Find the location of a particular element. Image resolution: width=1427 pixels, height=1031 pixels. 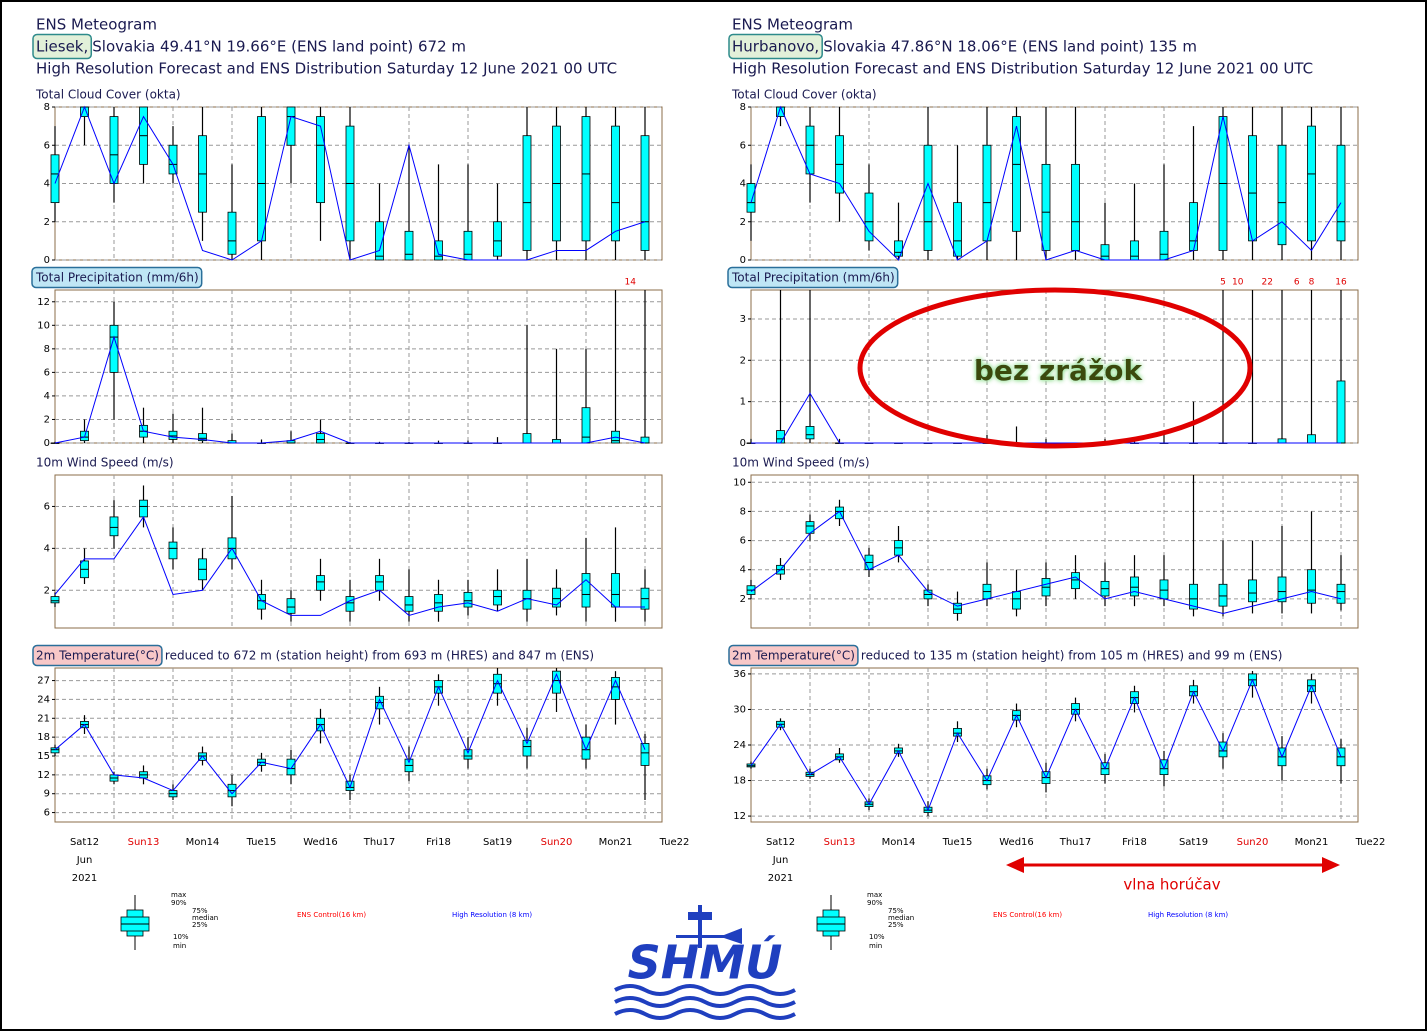

annotation-ellipse is located at coordinates (1055, 368).